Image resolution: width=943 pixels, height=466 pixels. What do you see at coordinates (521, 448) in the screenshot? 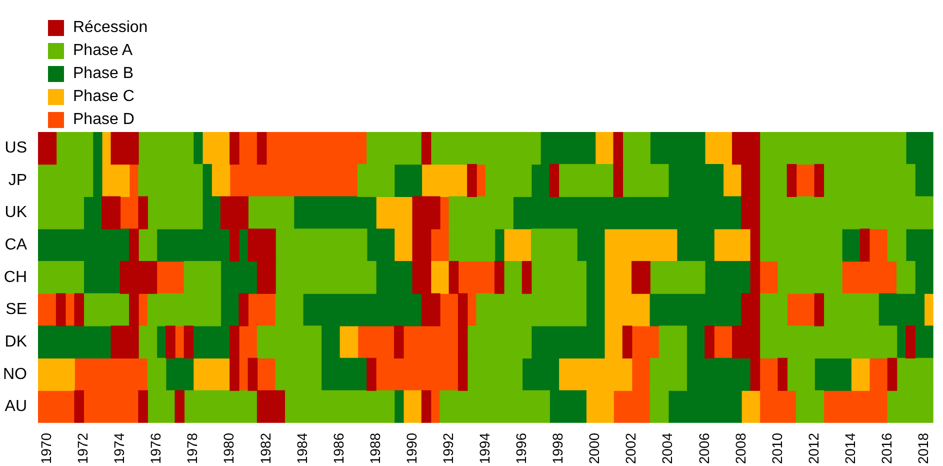
I see `x-tick-label: 1996` at bounding box center [521, 448].